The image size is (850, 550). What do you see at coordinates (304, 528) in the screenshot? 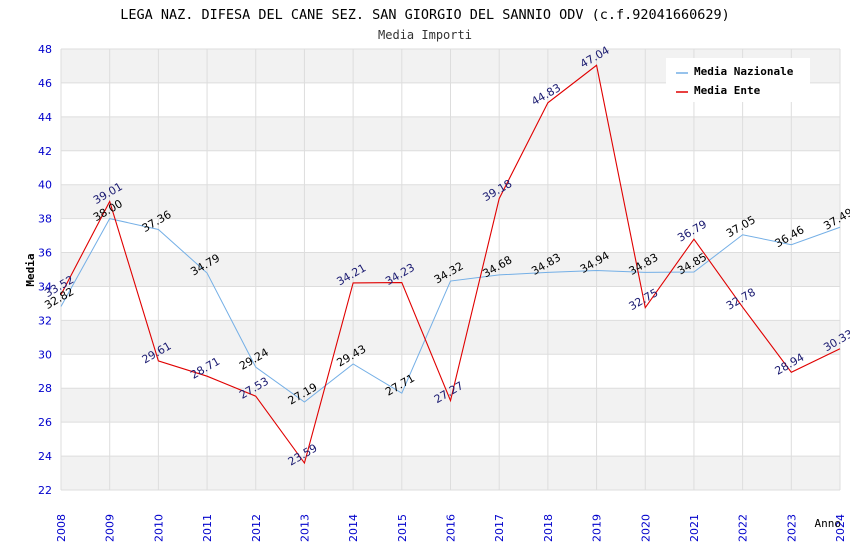
I see `x-tick-label: 2013` at bounding box center [304, 528].